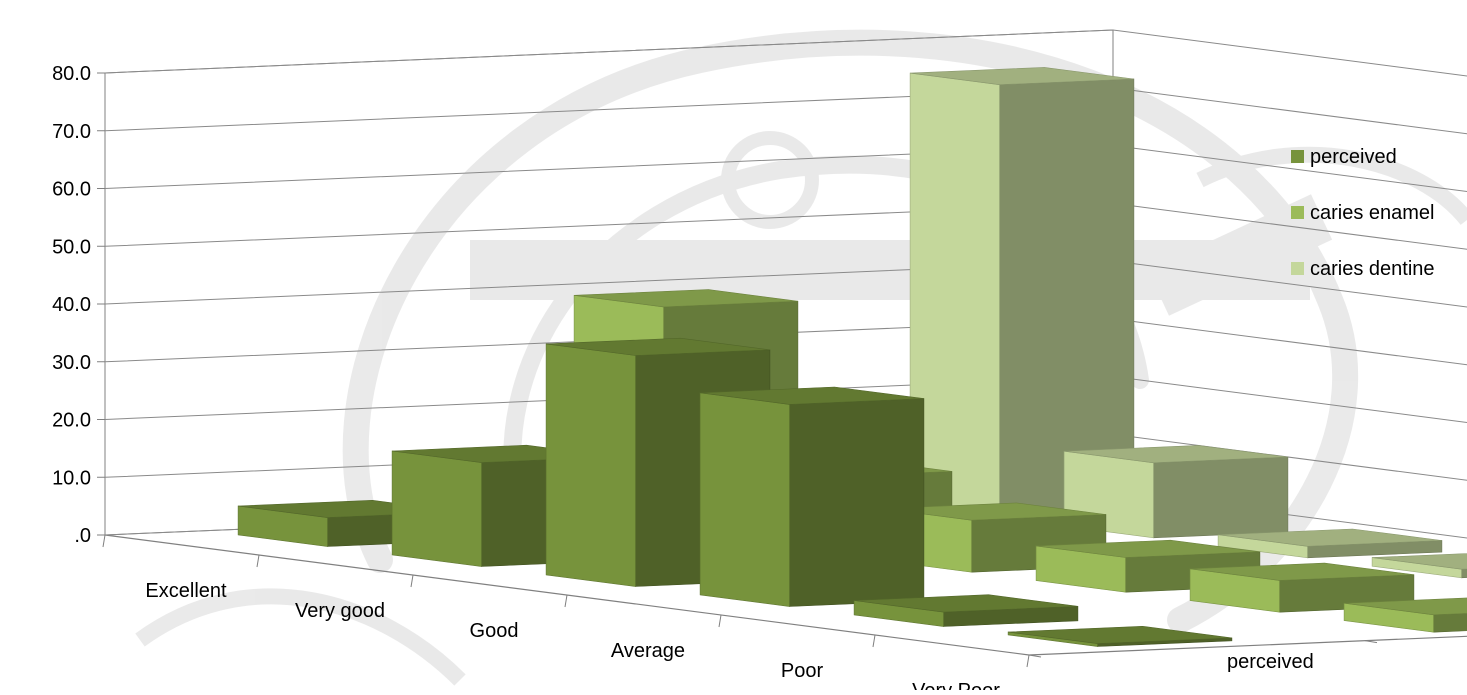 This screenshot has width=1467, height=695. Describe the element at coordinates (966, 611) in the screenshot. I see `bar-perceived-poor` at that location.